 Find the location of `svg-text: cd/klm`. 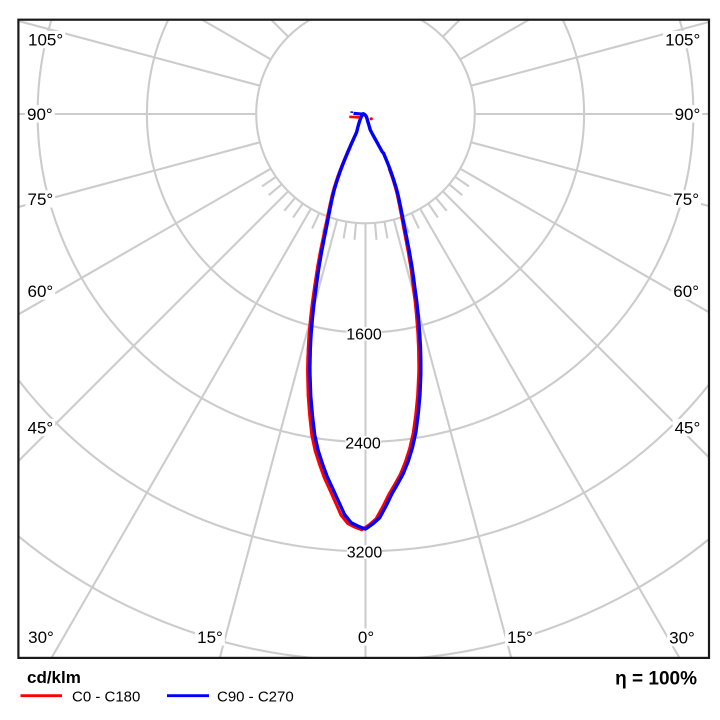

svg-text: cd/klm is located at coordinates (54, 677).